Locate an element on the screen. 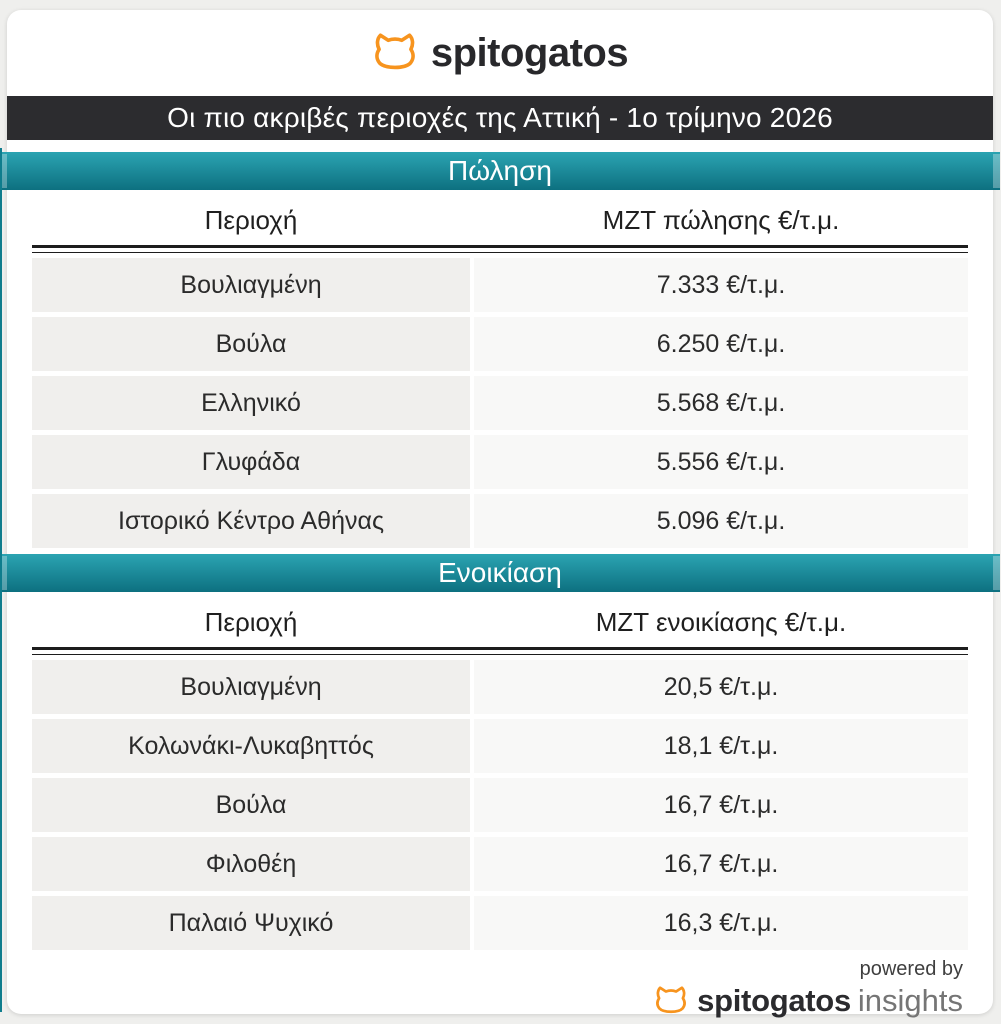  table-row: Βούλα 6.250 €/τ.μ. is located at coordinates (500, 344).